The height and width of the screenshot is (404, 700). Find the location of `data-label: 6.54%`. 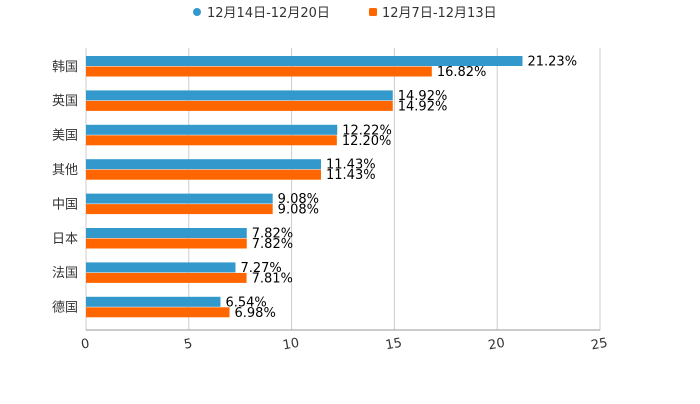

data-label: 6.54% is located at coordinates (245, 302).